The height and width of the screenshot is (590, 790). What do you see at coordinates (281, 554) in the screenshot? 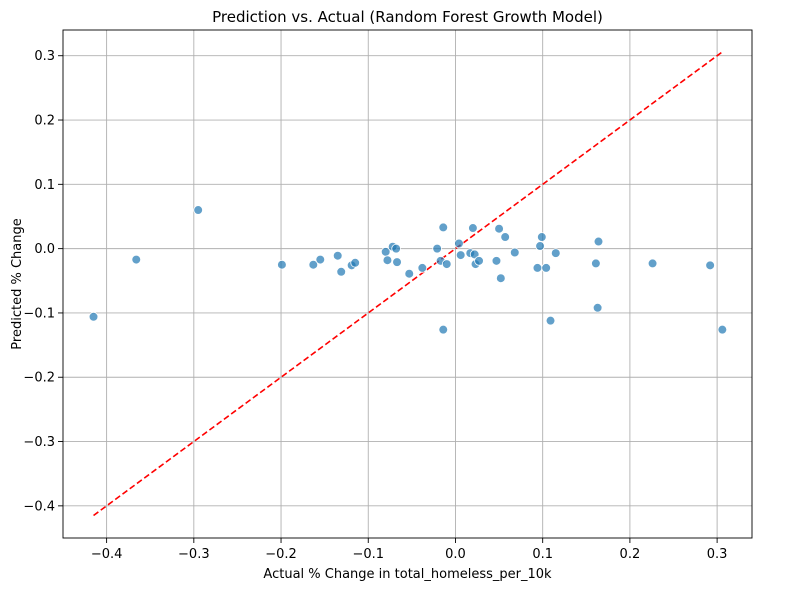
I see `x-tick-label: −0.2` at bounding box center [281, 554].